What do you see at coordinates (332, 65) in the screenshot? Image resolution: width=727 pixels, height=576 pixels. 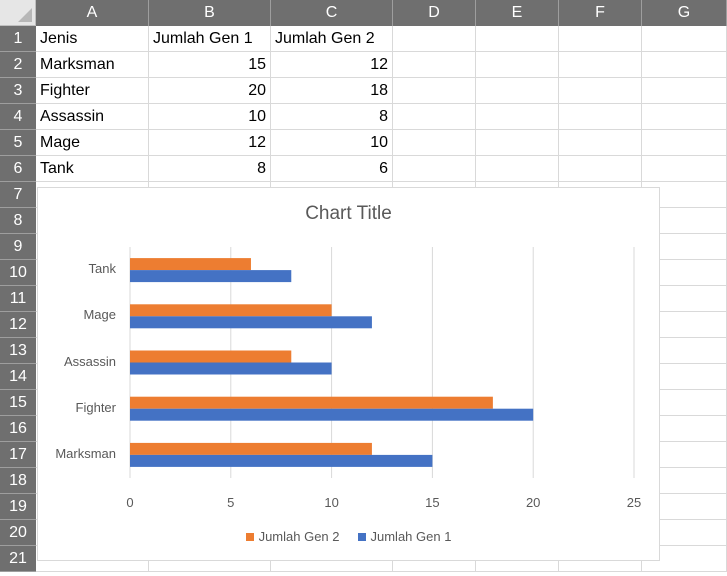 I see `cell-c2: 12` at bounding box center [332, 65].